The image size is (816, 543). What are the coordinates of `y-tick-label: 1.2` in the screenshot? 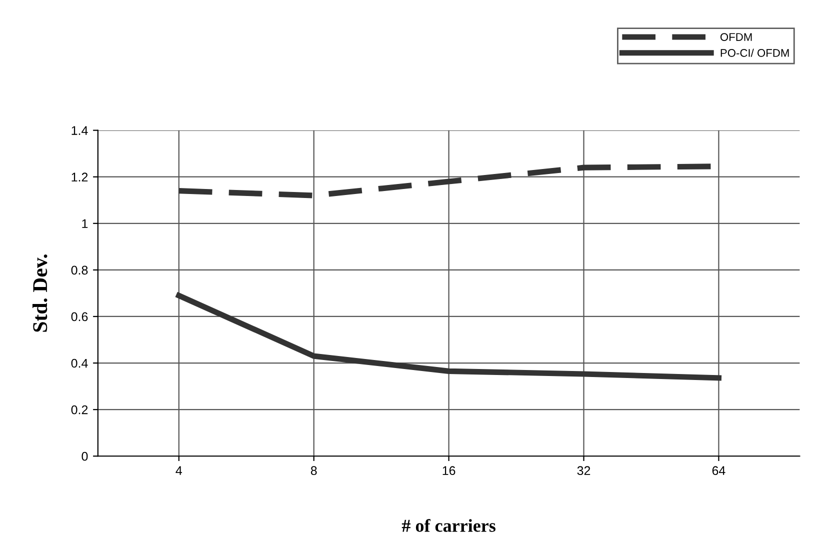 It's located at (80, 177).